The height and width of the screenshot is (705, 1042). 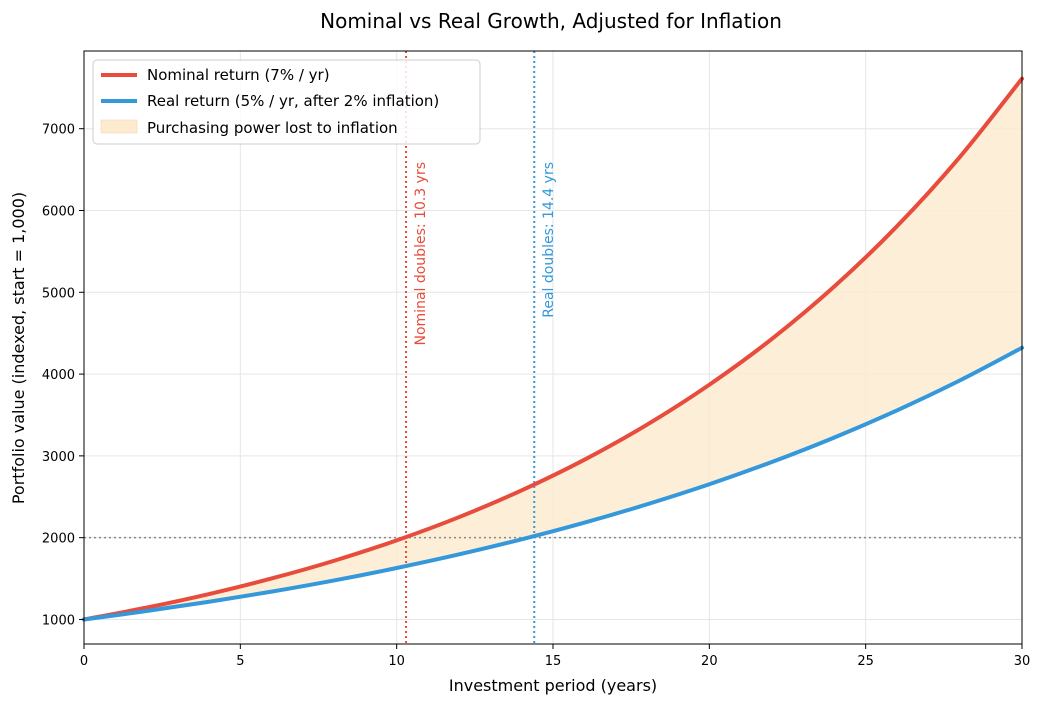 What do you see at coordinates (709, 661) in the screenshot?
I see `x-tick-label: 20` at bounding box center [709, 661].